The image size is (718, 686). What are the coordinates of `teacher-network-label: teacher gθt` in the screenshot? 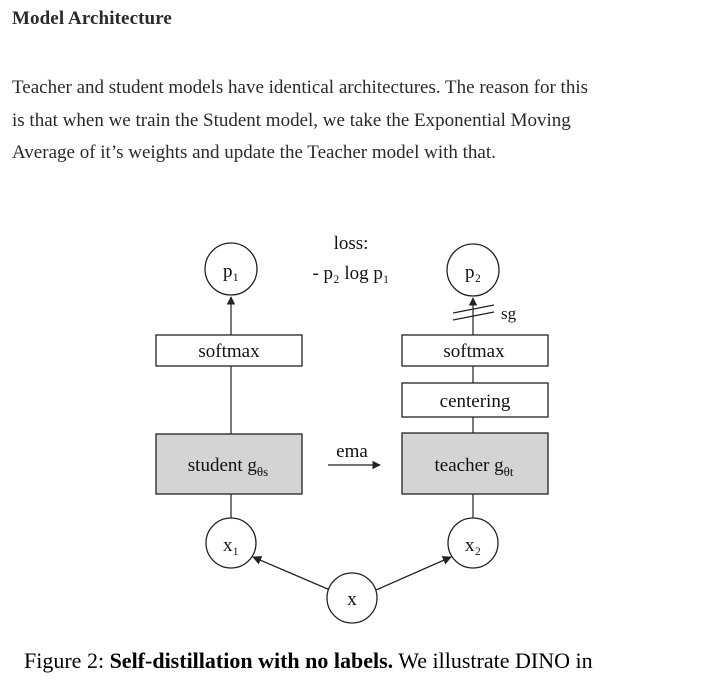 It's located at (474, 467).